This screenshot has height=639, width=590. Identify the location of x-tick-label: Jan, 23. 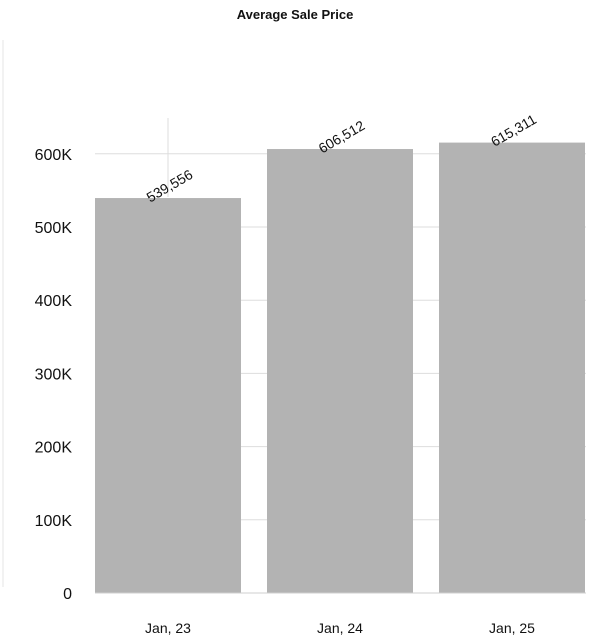
(168, 628).